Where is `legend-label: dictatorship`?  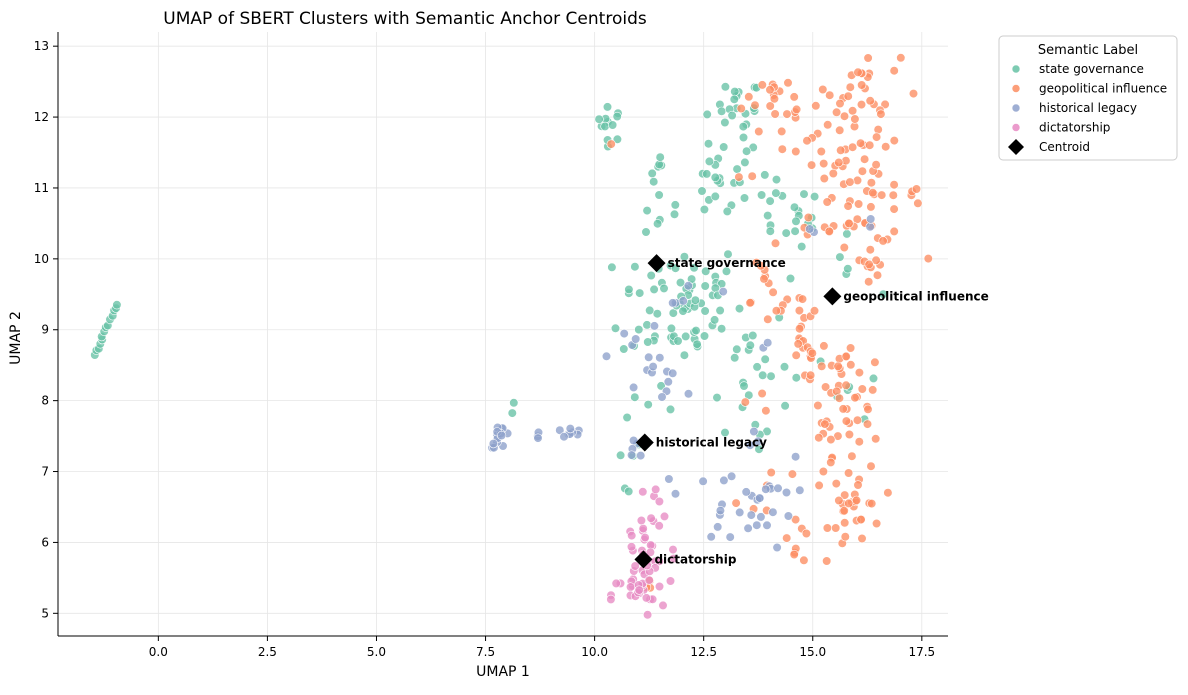 legend-label: dictatorship is located at coordinates (1074, 128).